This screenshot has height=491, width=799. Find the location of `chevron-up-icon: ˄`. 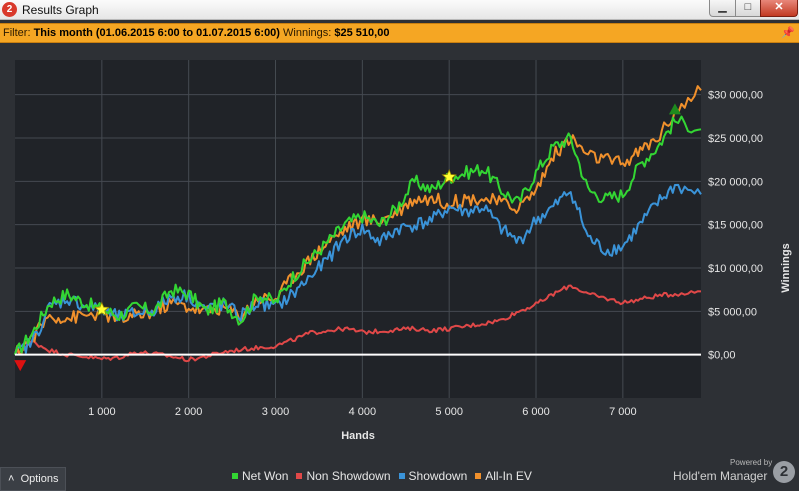

chevron-up-icon: ˄ is located at coordinates (11, 479).